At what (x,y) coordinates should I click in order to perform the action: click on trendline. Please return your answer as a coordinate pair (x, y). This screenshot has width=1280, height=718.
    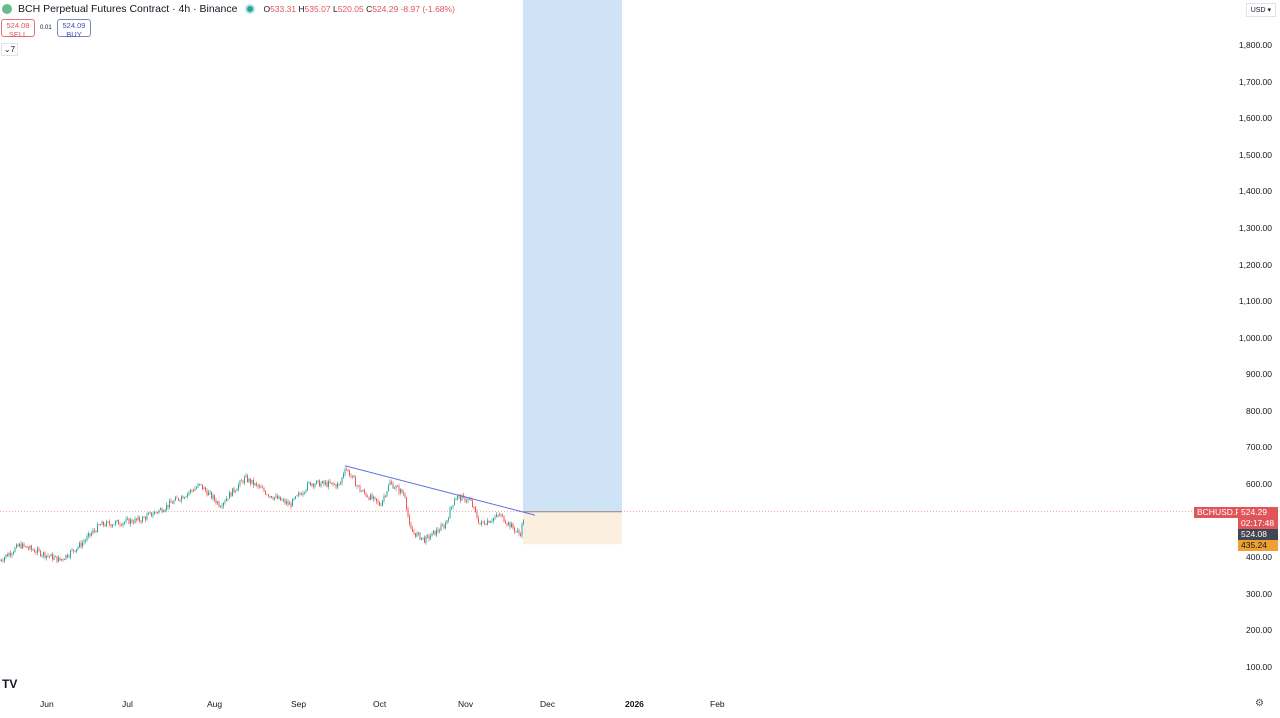
    Looking at the image, I should click on (440, 490).